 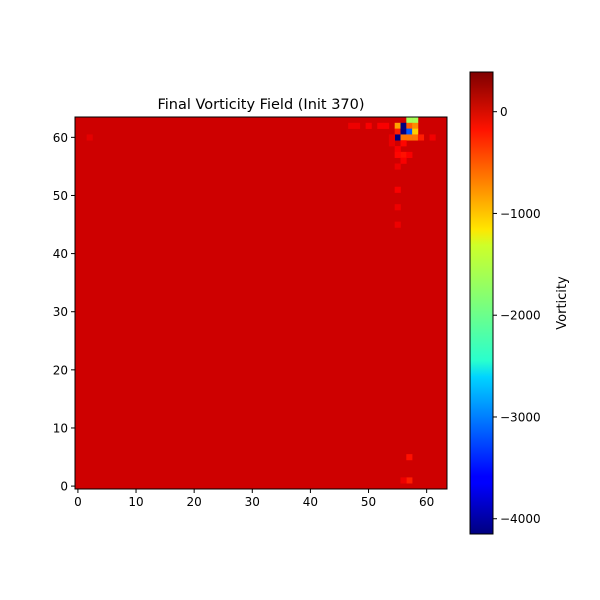 I want to click on y-tick-label: 50, so click(x=60, y=196).